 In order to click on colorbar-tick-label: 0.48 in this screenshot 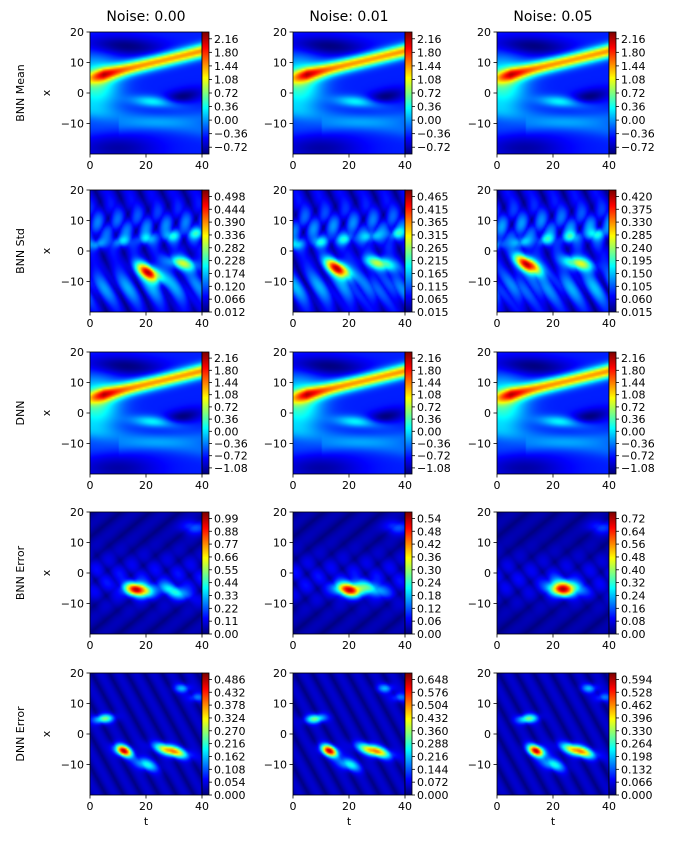, I will do `click(633, 557)`.